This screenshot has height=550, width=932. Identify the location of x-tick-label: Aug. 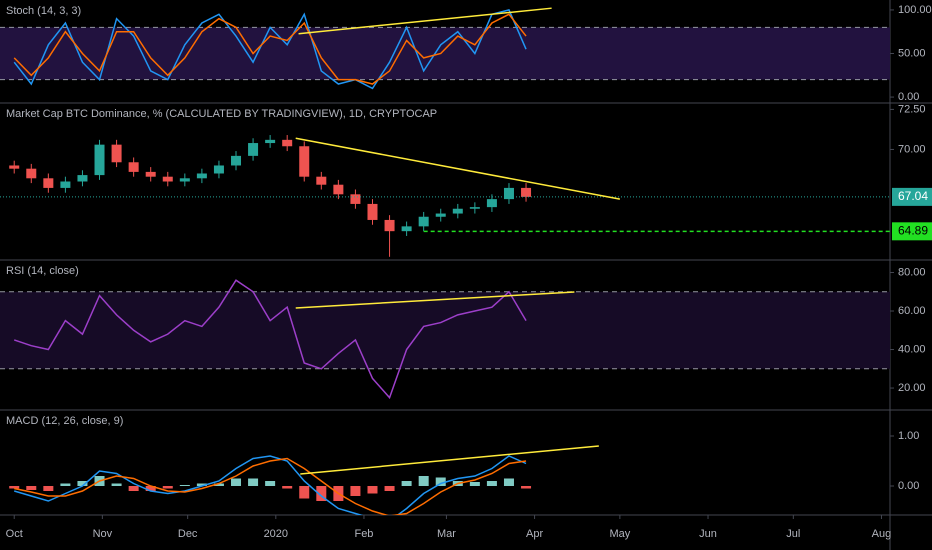
(882, 534).